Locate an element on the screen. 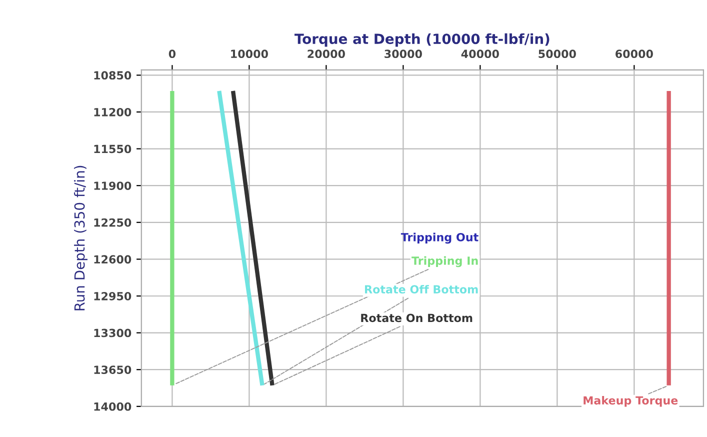 The width and height of the screenshot is (707, 437). series-label: Makeup Torque is located at coordinates (631, 401).